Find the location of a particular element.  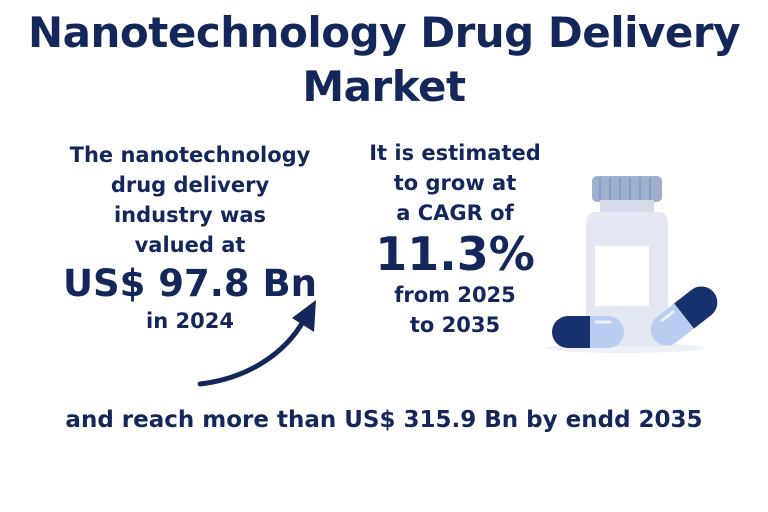

cagr-intro-2: to grow at is located at coordinates (455, 183).